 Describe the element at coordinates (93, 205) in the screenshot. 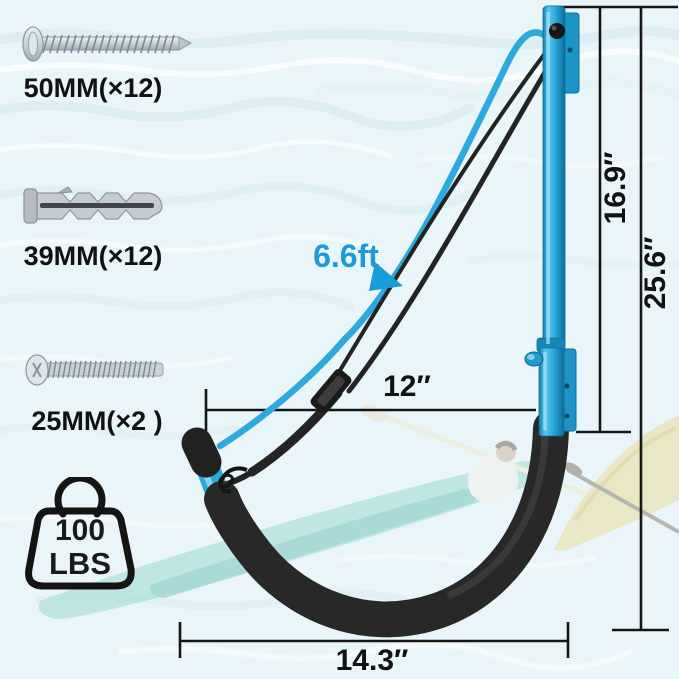

I see `wall-anchor-icon` at that location.